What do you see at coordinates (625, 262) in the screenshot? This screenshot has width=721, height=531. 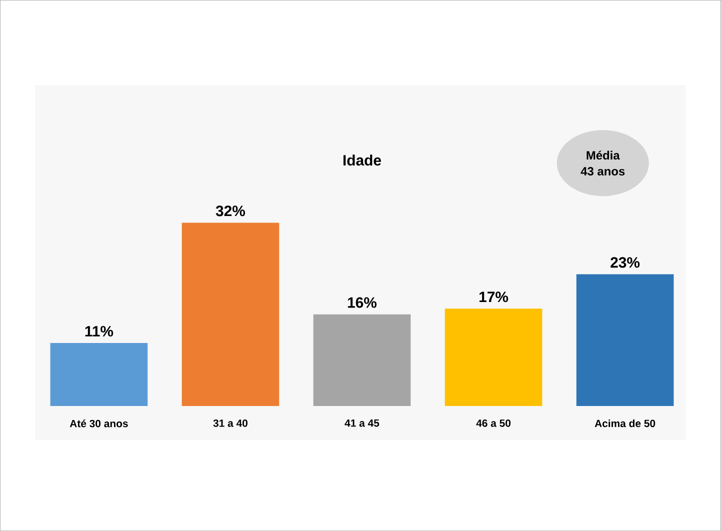 I see `data-label: 23%` at bounding box center [625, 262].